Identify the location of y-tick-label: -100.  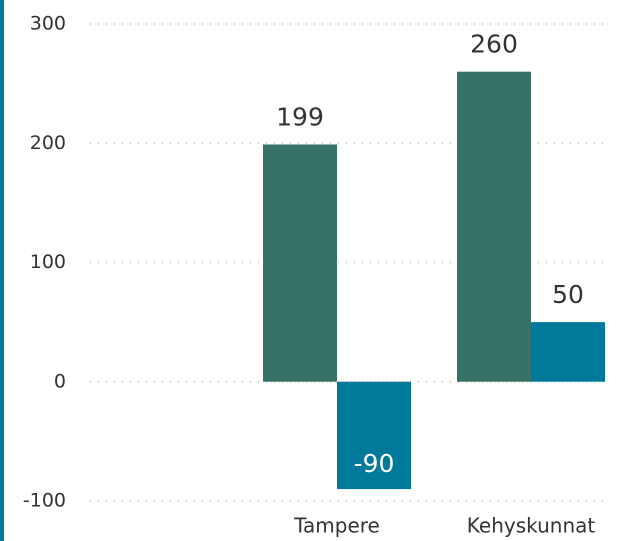
(44, 501).